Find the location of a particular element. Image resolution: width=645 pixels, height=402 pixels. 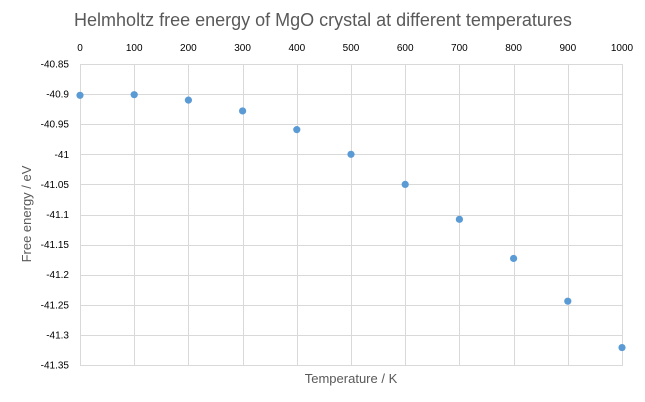

x-tick-label: 500 is located at coordinates (351, 48).